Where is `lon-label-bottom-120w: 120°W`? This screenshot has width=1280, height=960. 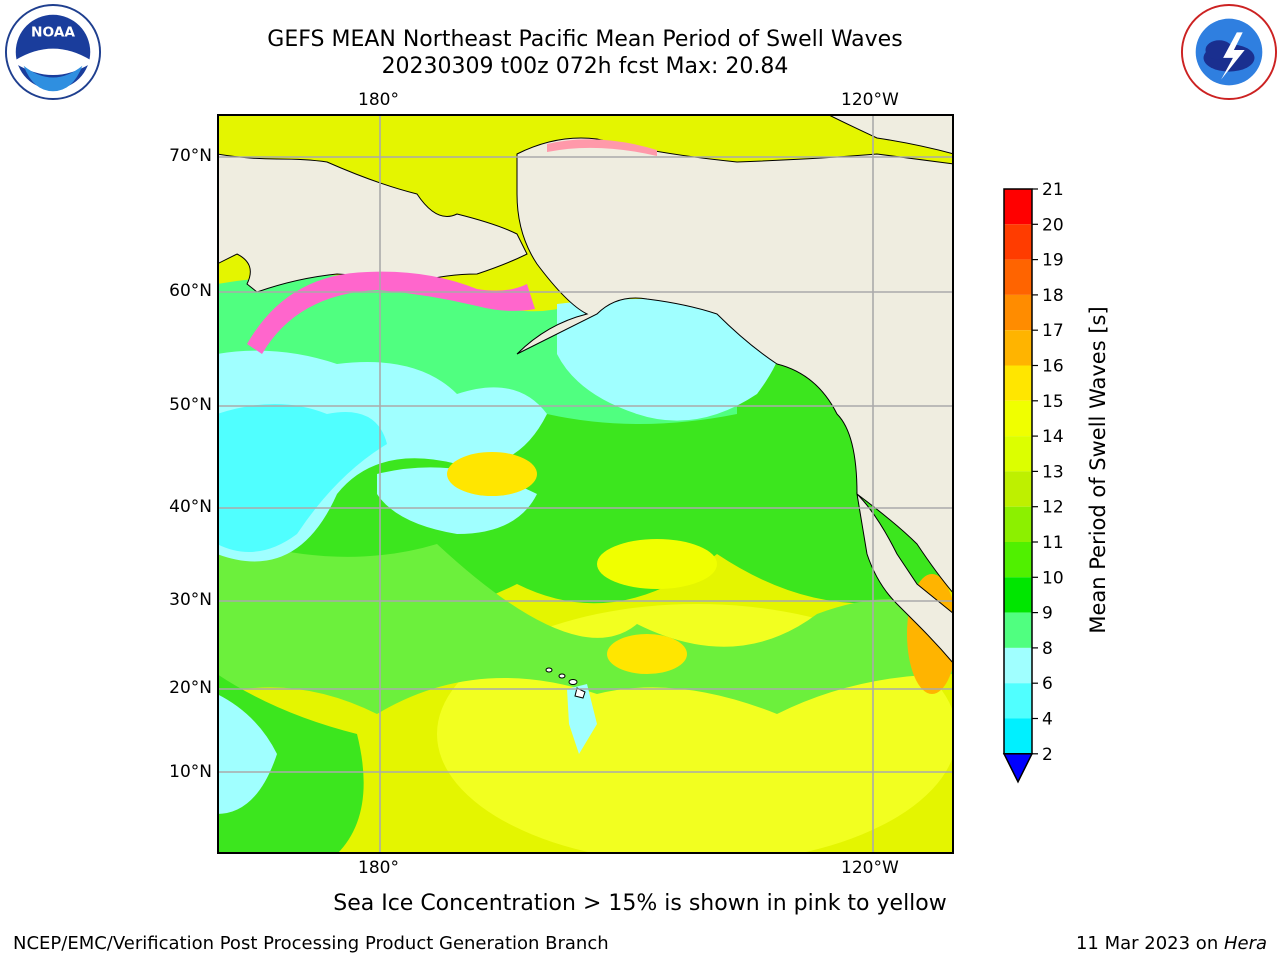
lon-label-bottom-120w: 120°W is located at coordinates (870, 868).